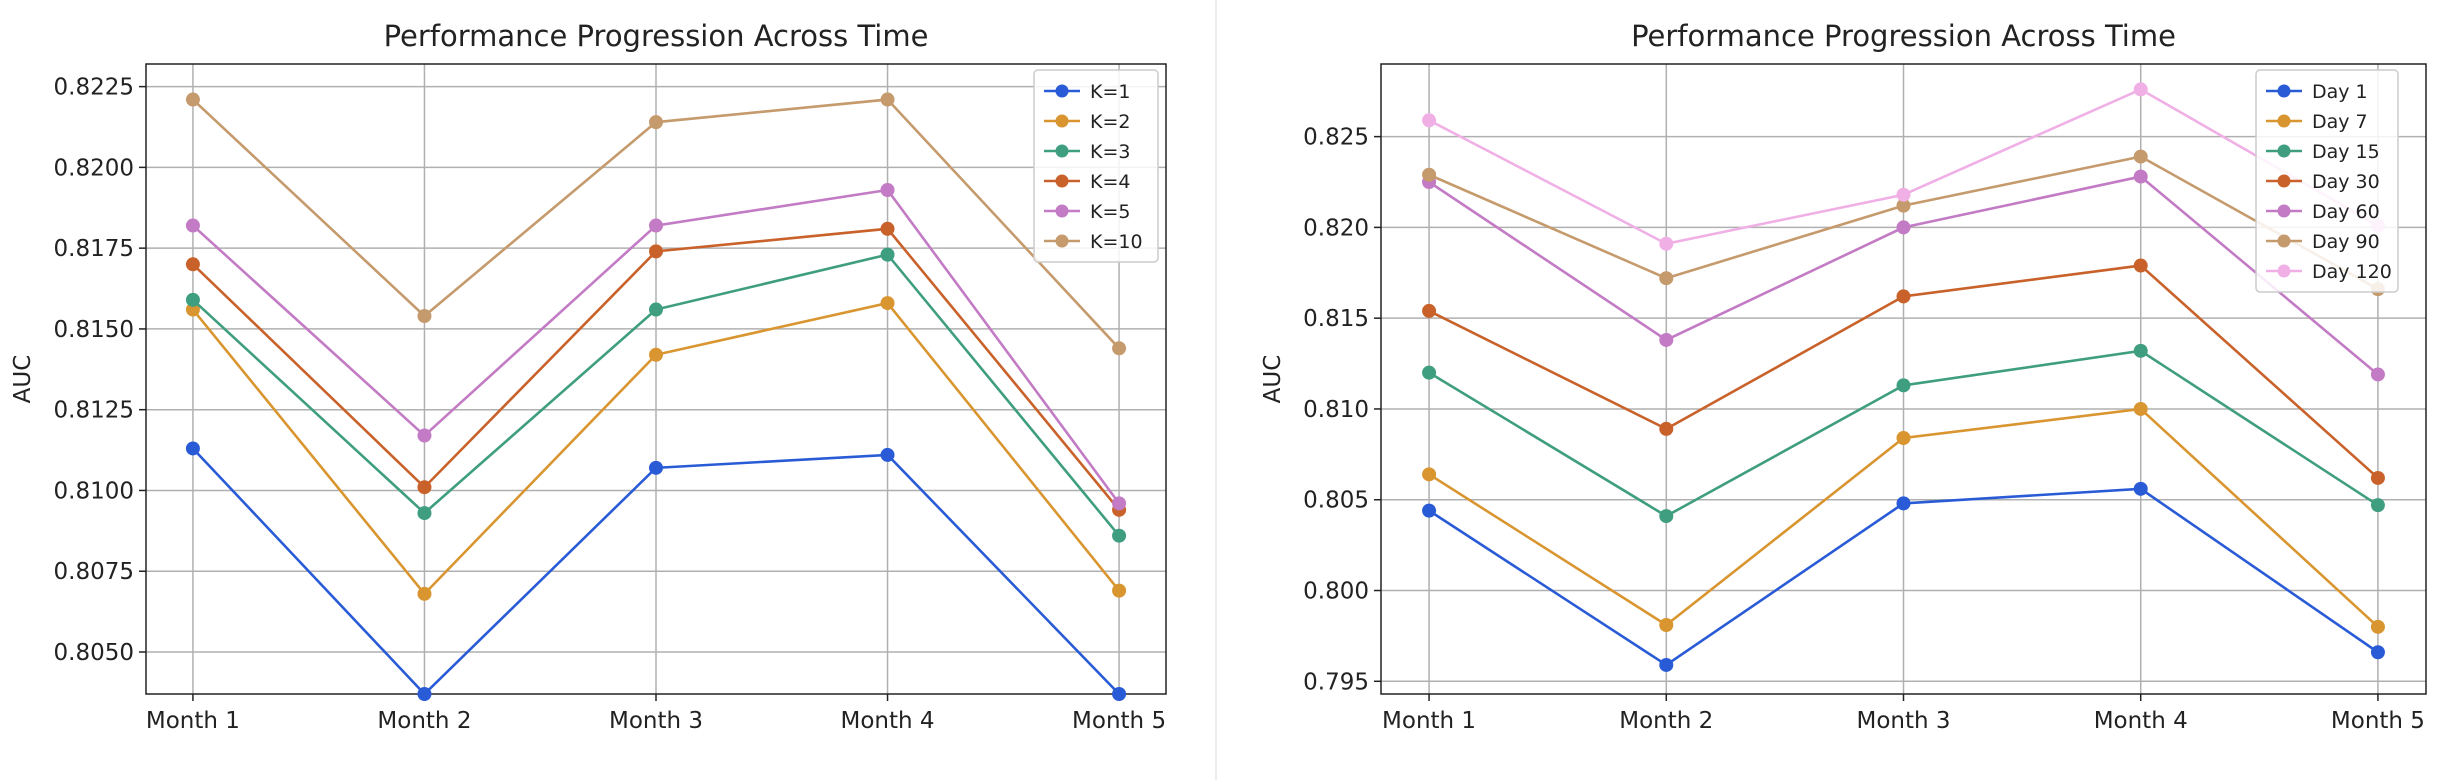 The height and width of the screenshot is (780, 2440). What do you see at coordinates (2340, 122) in the screenshot?
I see `legend-entry-label: Day 7` at bounding box center [2340, 122].